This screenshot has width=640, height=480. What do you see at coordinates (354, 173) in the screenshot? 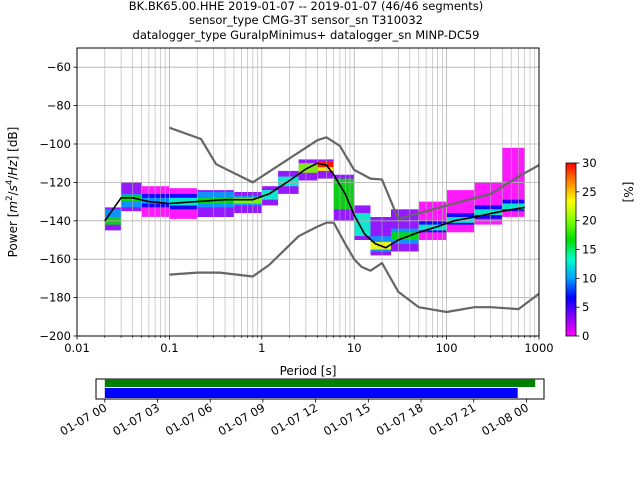
I see `nhnm-curve` at bounding box center [354, 173].